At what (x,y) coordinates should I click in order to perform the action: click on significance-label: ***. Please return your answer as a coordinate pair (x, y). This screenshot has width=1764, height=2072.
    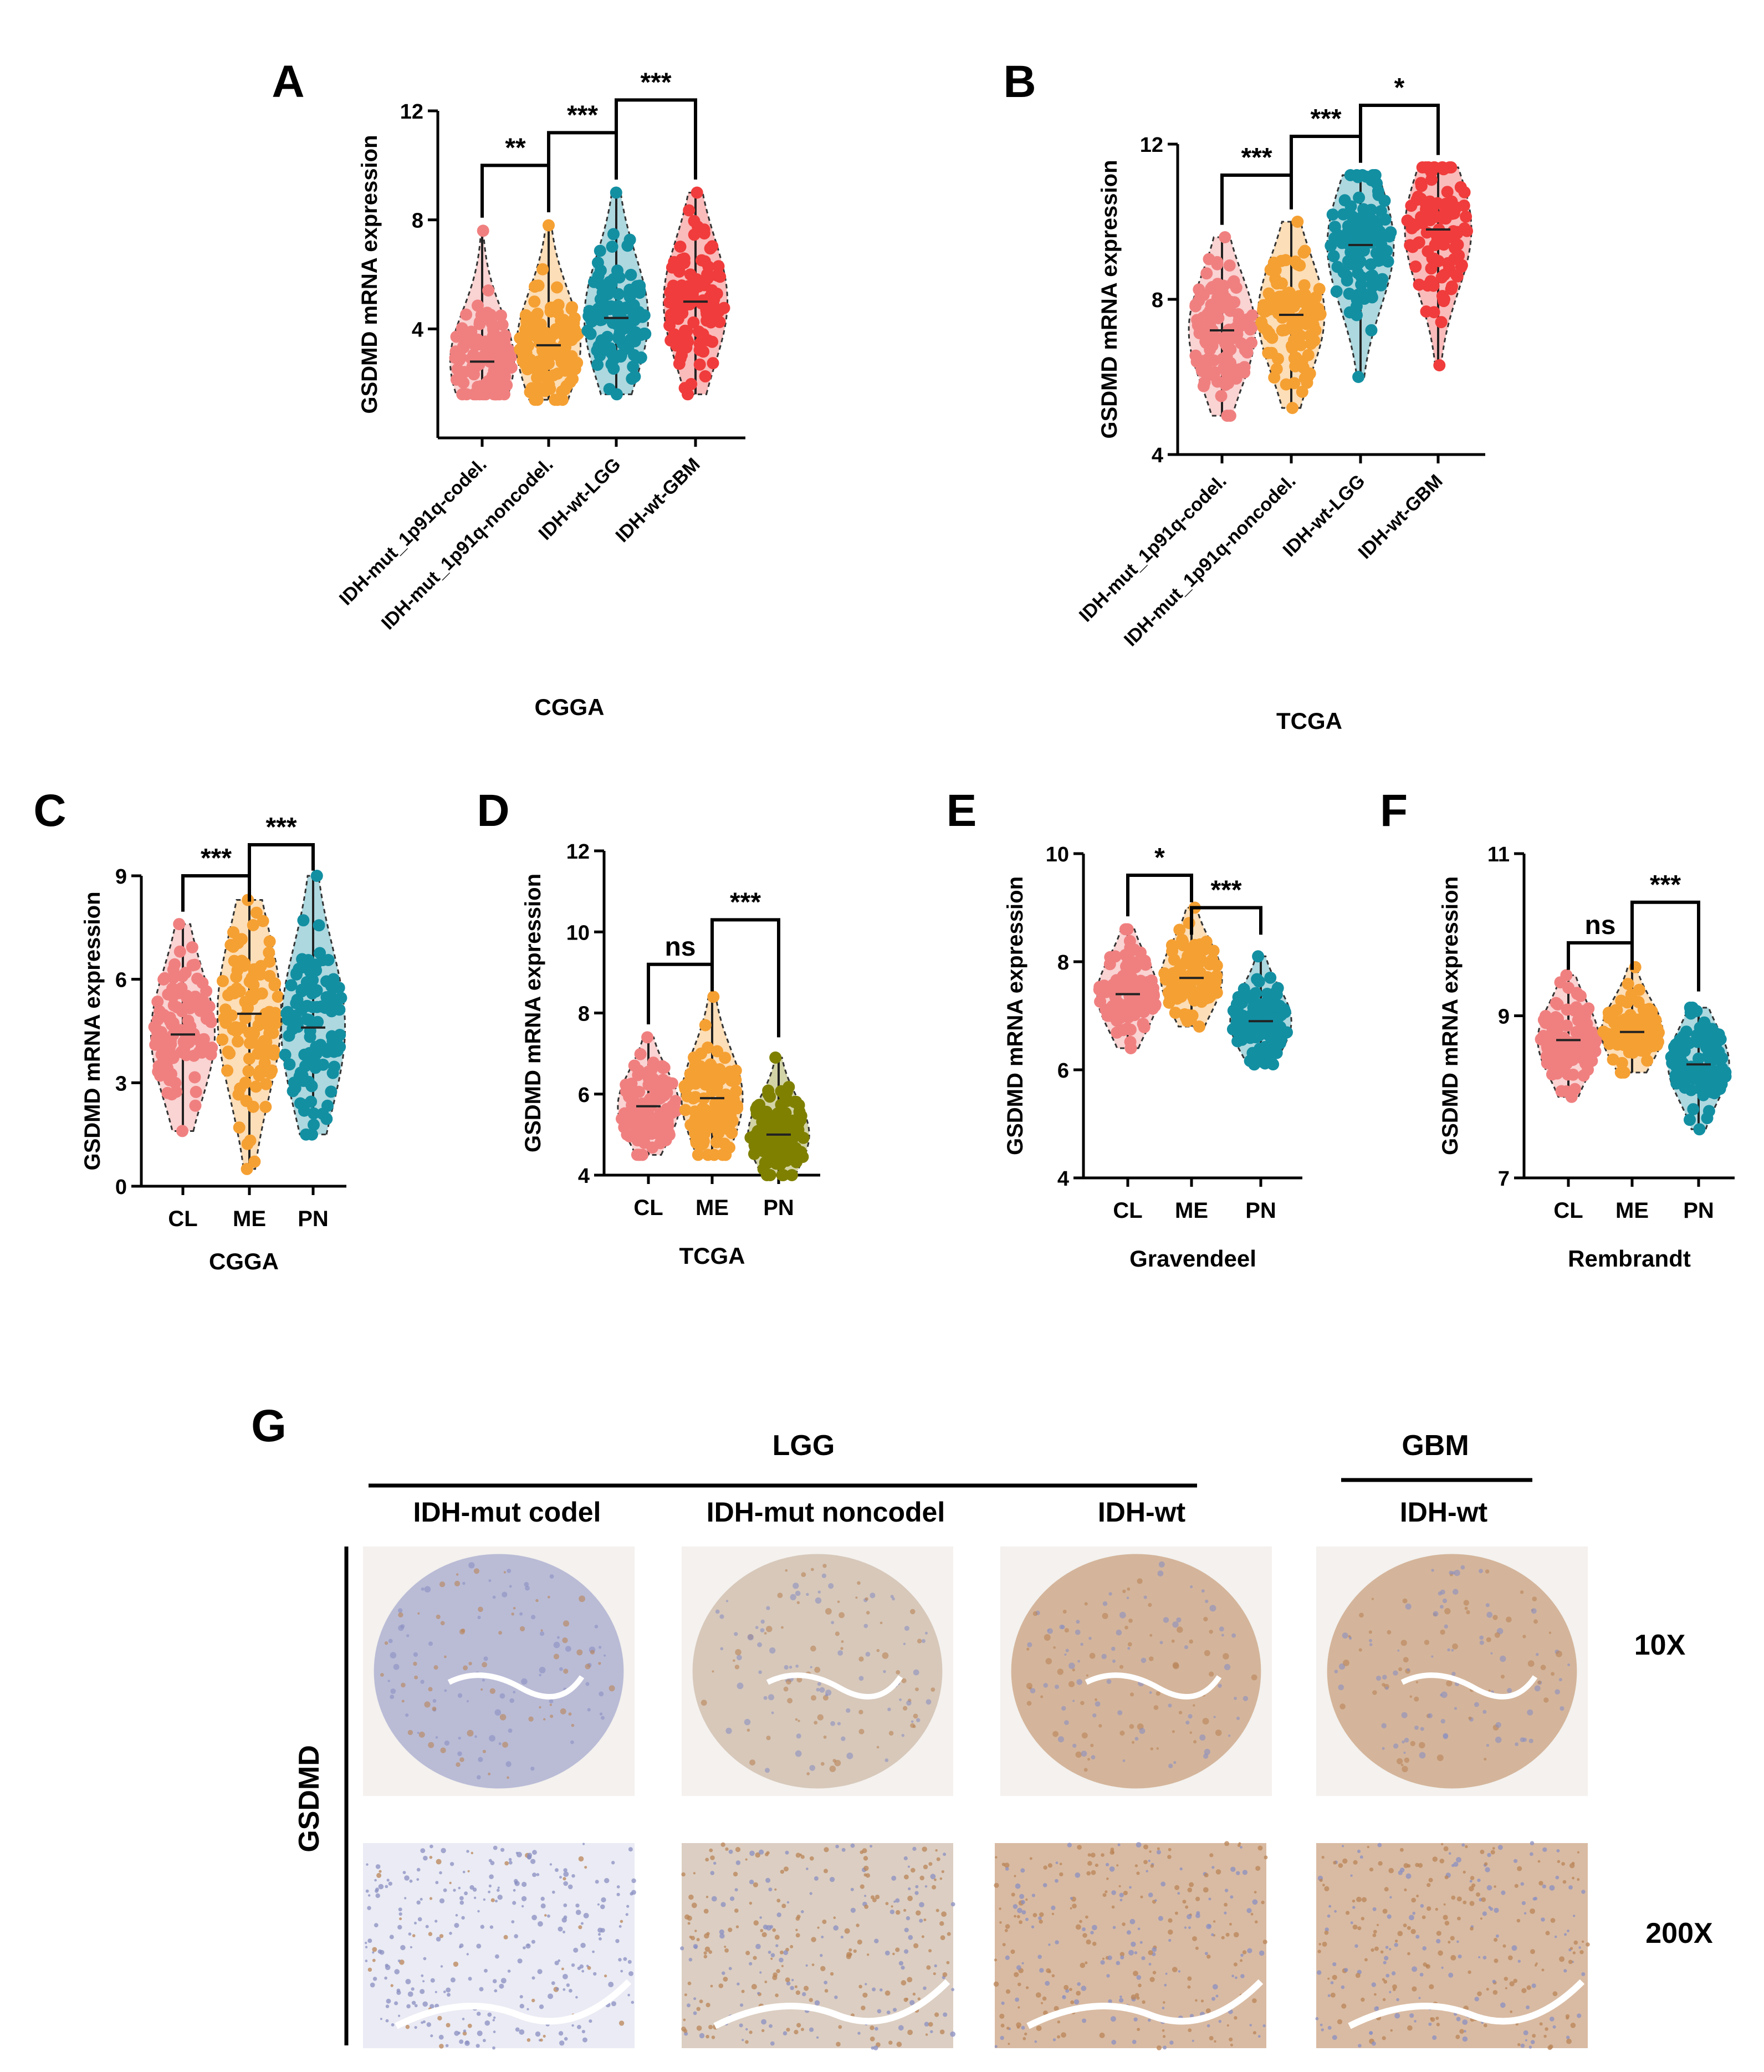
    Looking at the image, I should click on (655, 82).